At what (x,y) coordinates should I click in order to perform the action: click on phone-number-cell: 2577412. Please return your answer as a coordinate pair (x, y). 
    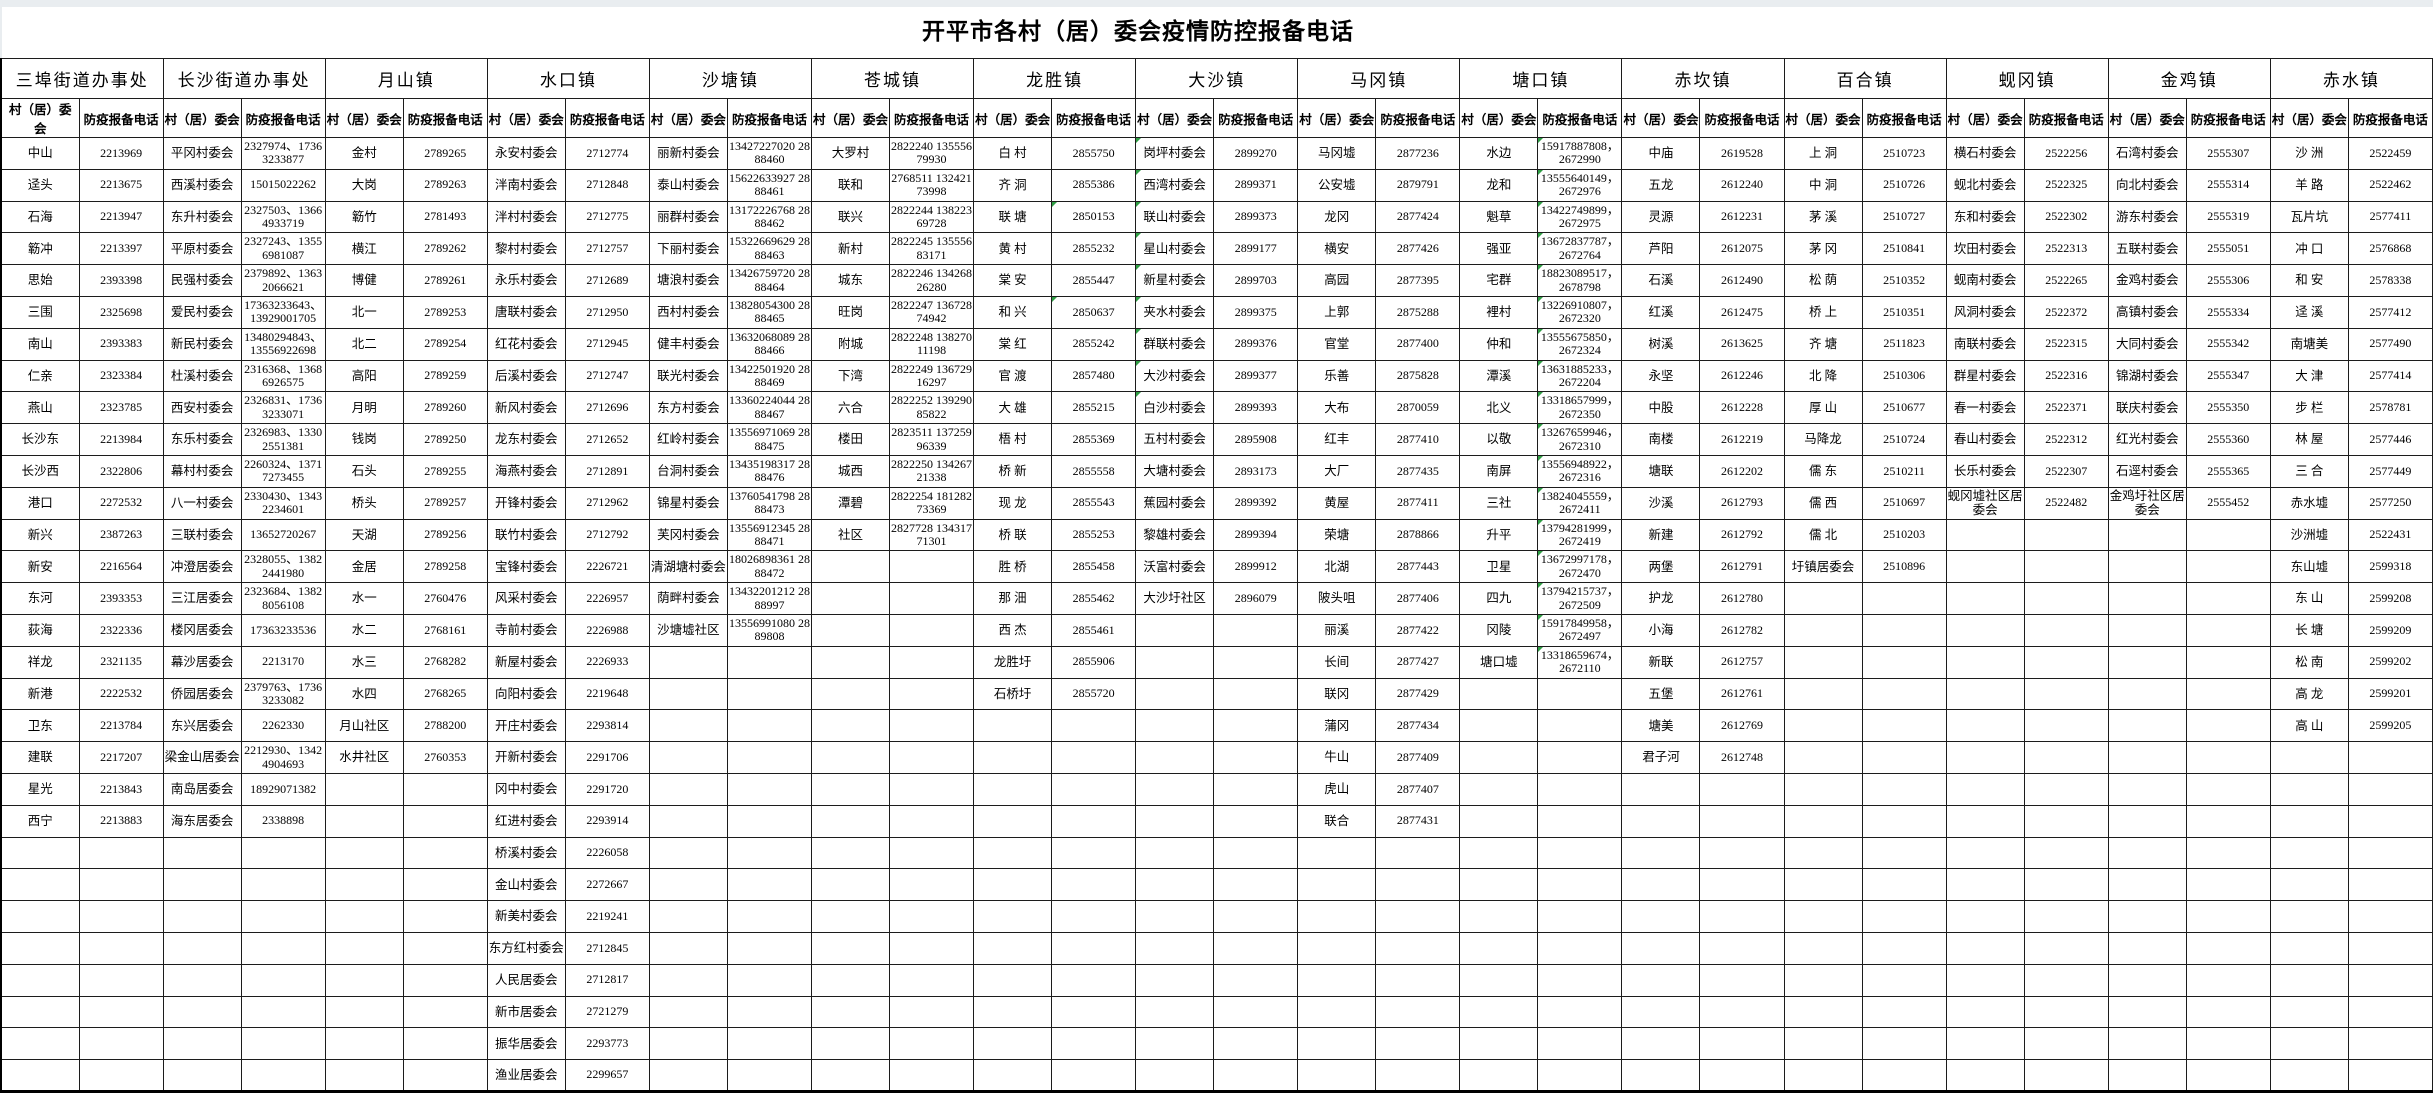
    Looking at the image, I should click on (2390, 312).